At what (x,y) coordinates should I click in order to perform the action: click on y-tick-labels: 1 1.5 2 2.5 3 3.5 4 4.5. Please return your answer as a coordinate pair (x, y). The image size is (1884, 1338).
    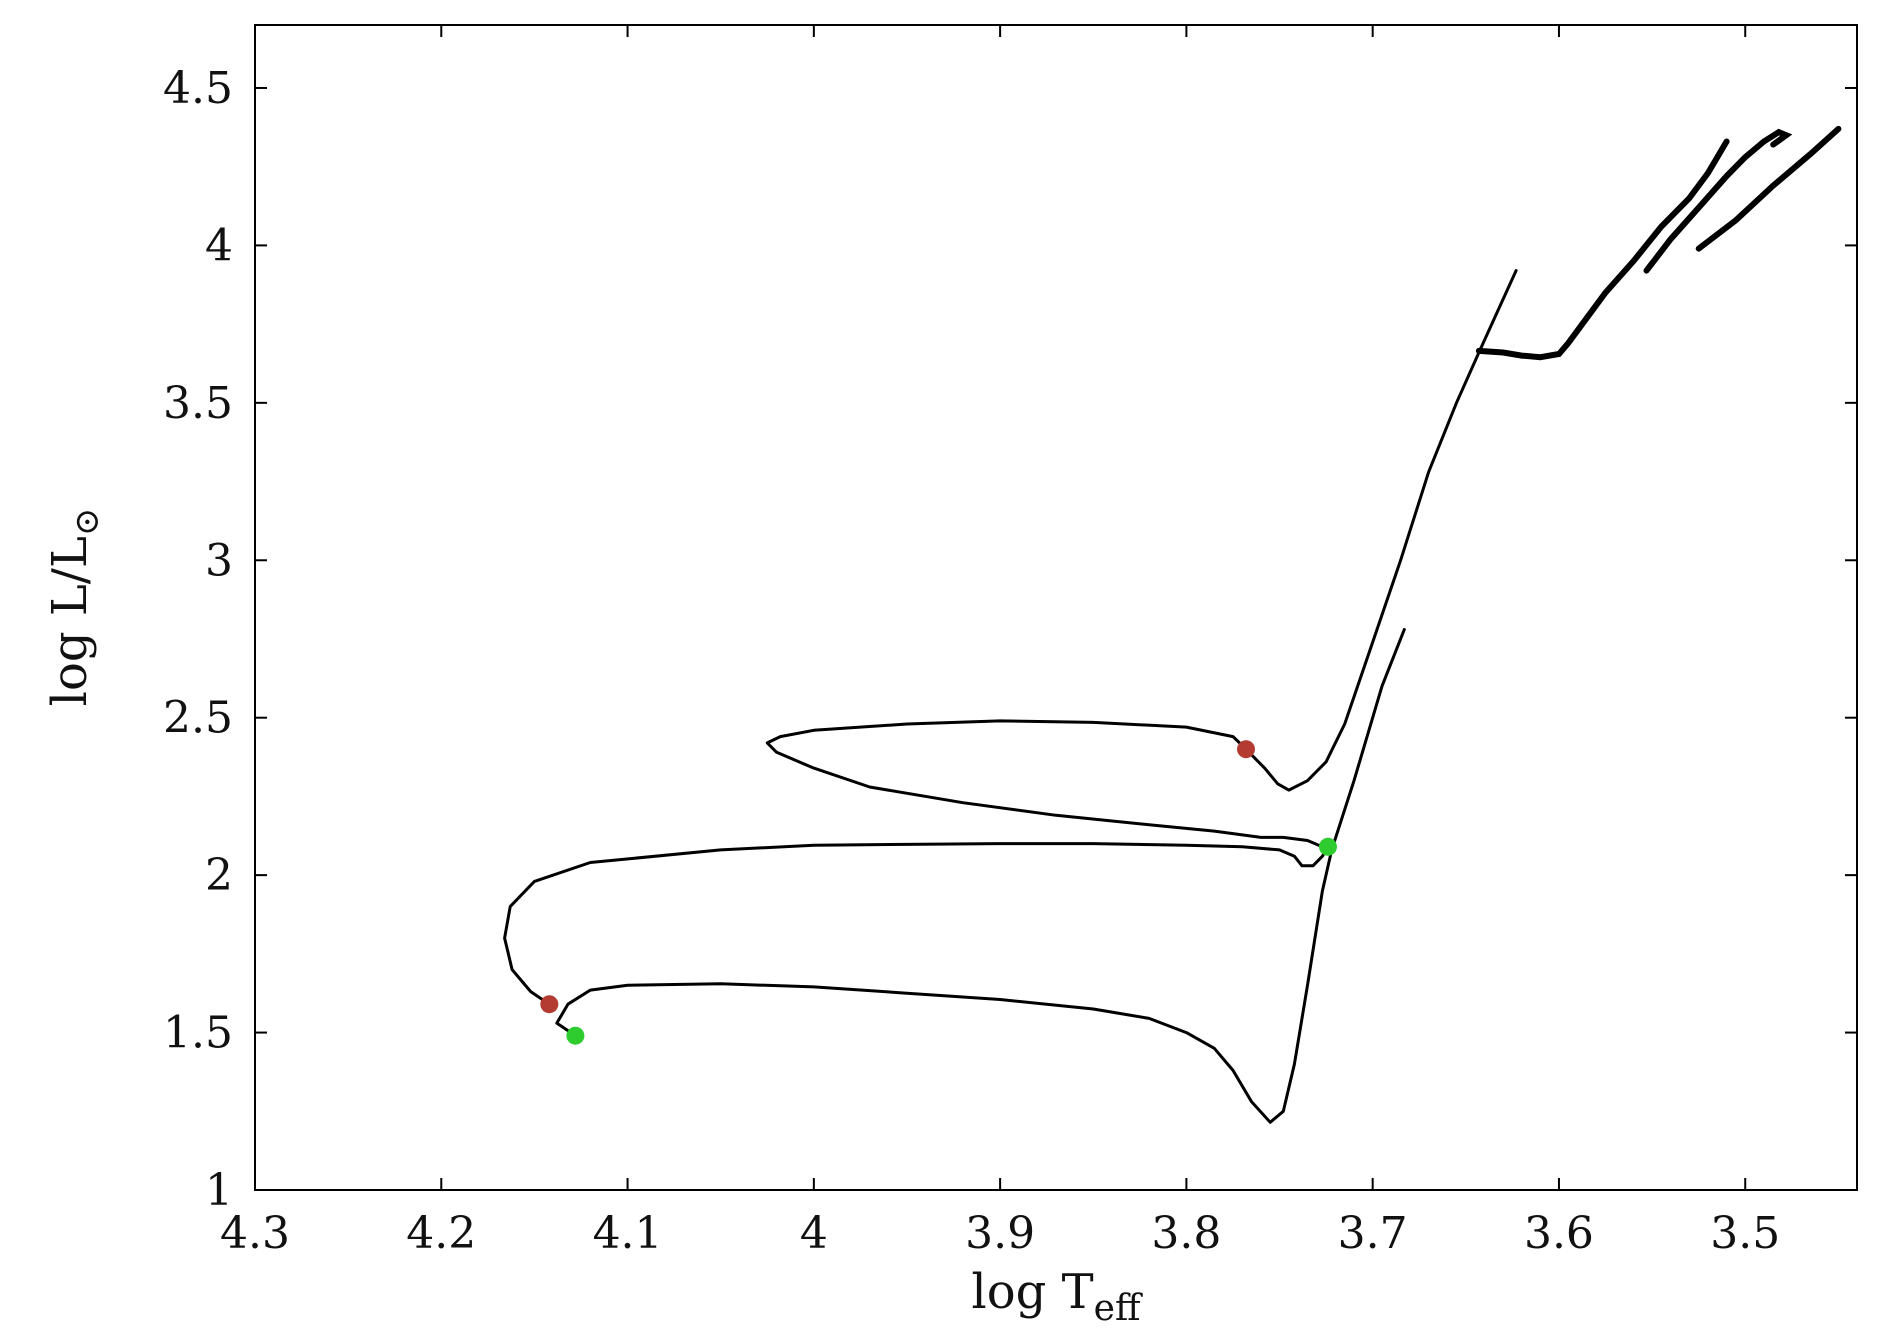
    Looking at the image, I should click on (198, 639).